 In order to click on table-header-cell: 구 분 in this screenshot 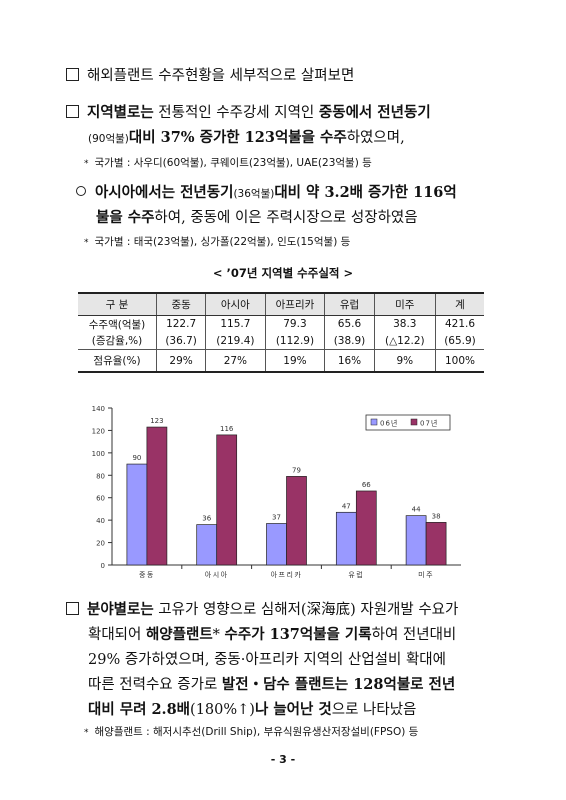, I will do `click(117, 304)`.